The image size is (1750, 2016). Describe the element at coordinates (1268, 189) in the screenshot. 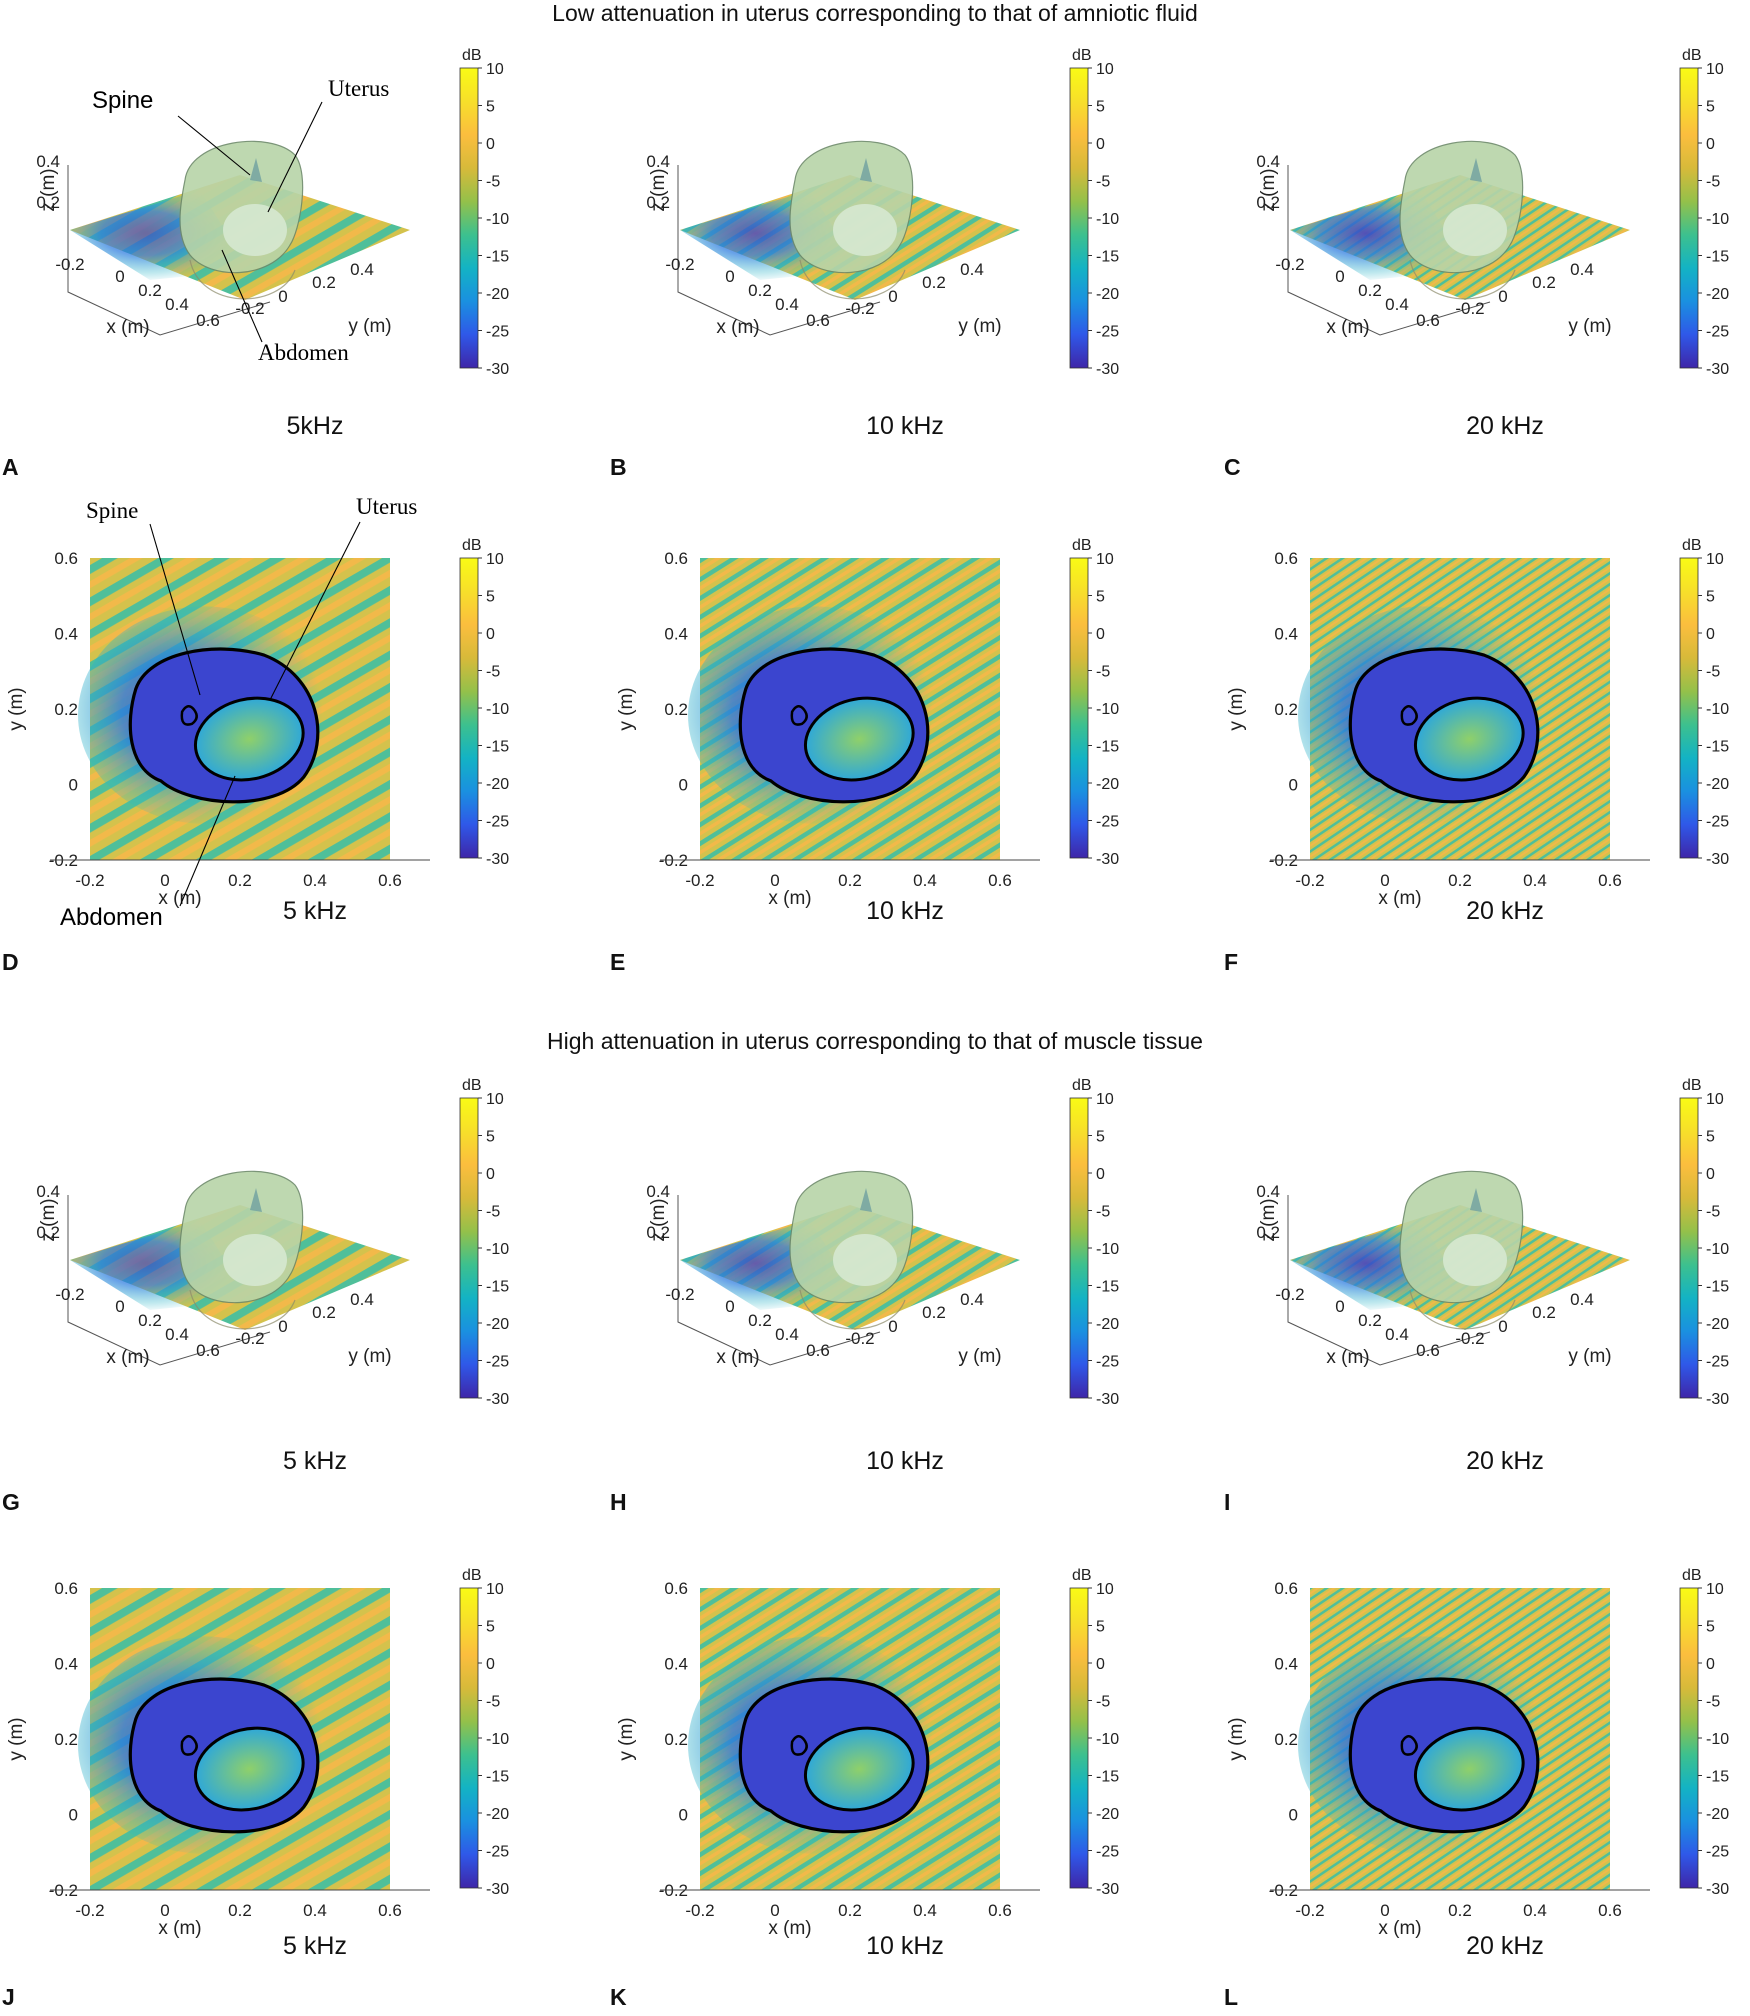

I see `z-axis-label: z (m)` at that location.